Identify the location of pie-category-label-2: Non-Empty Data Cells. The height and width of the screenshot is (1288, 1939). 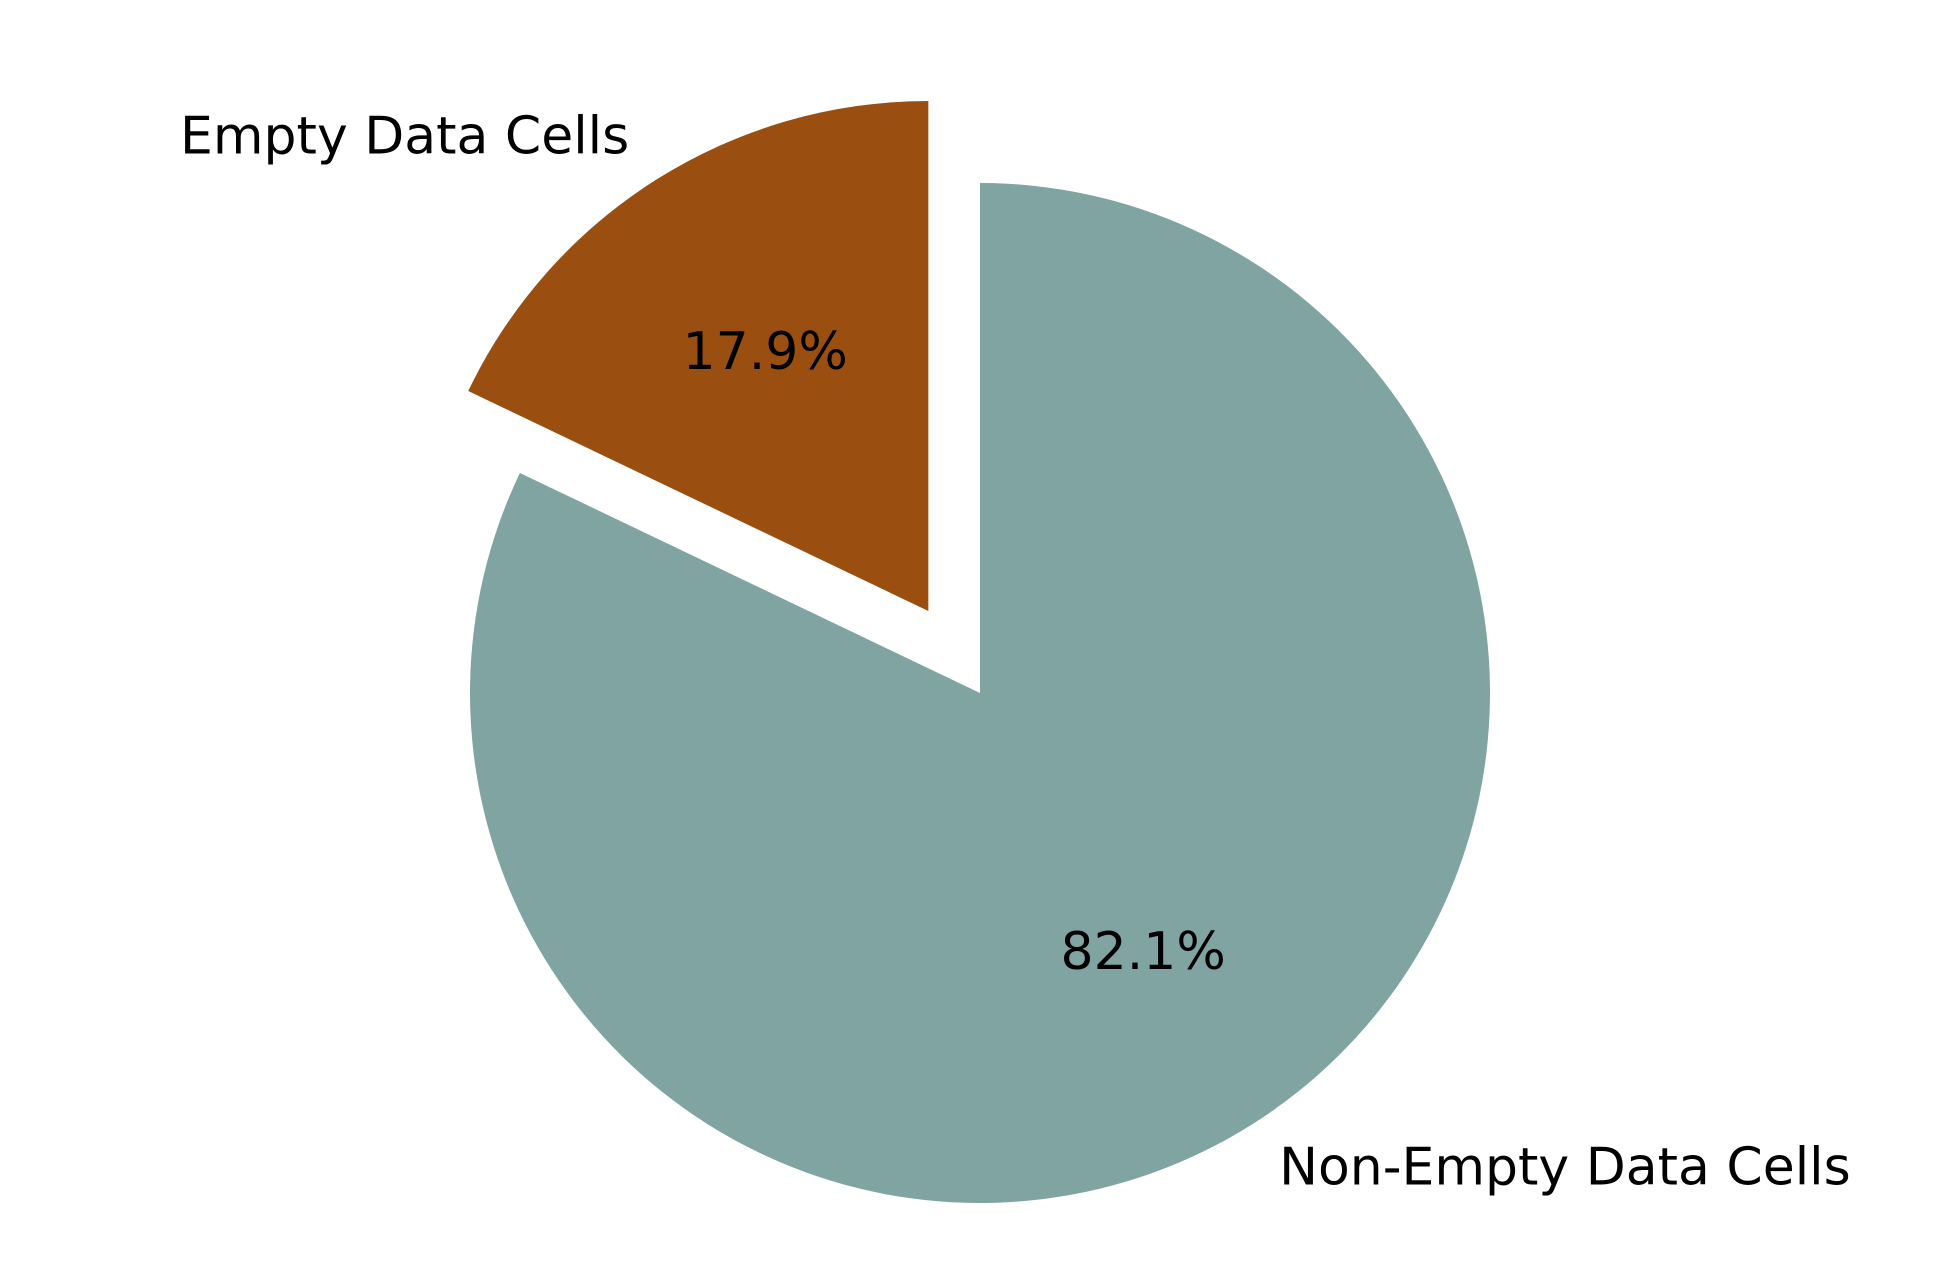
(1565, 1168).